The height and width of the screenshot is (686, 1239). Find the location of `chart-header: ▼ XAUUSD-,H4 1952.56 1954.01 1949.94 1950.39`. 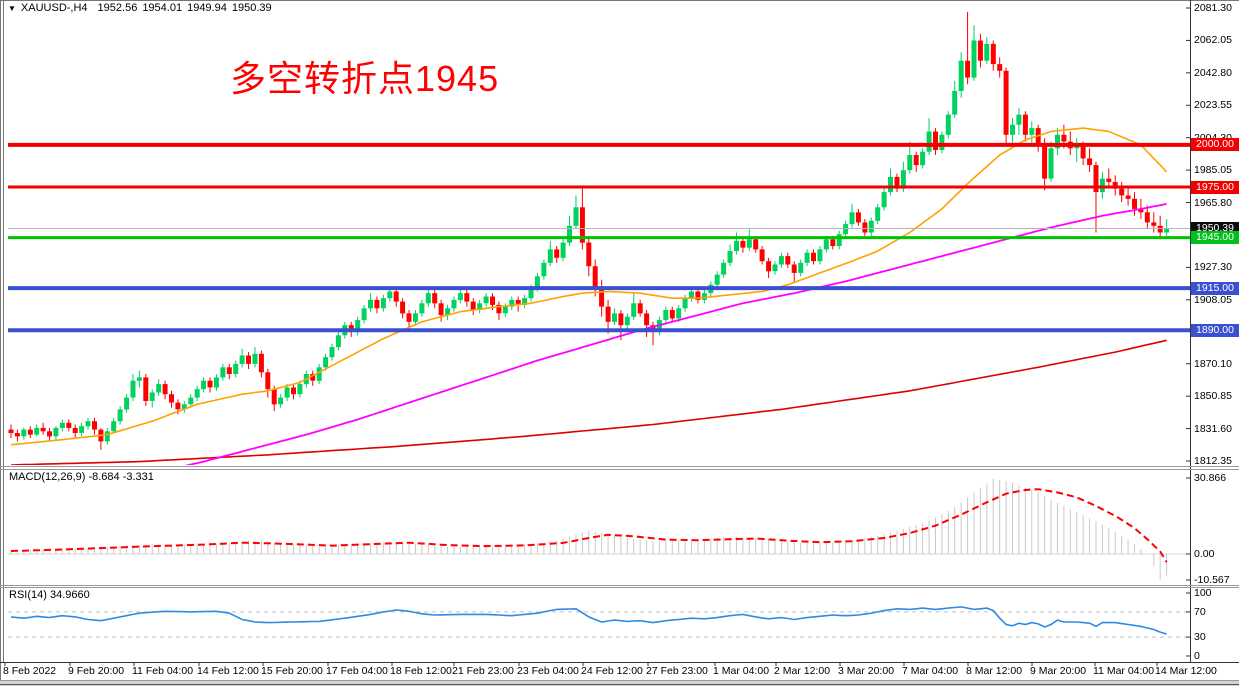

chart-header: ▼ XAUUSD-,H4 1952.56 1954.01 1949.94 1950.39 is located at coordinates (142, 8).